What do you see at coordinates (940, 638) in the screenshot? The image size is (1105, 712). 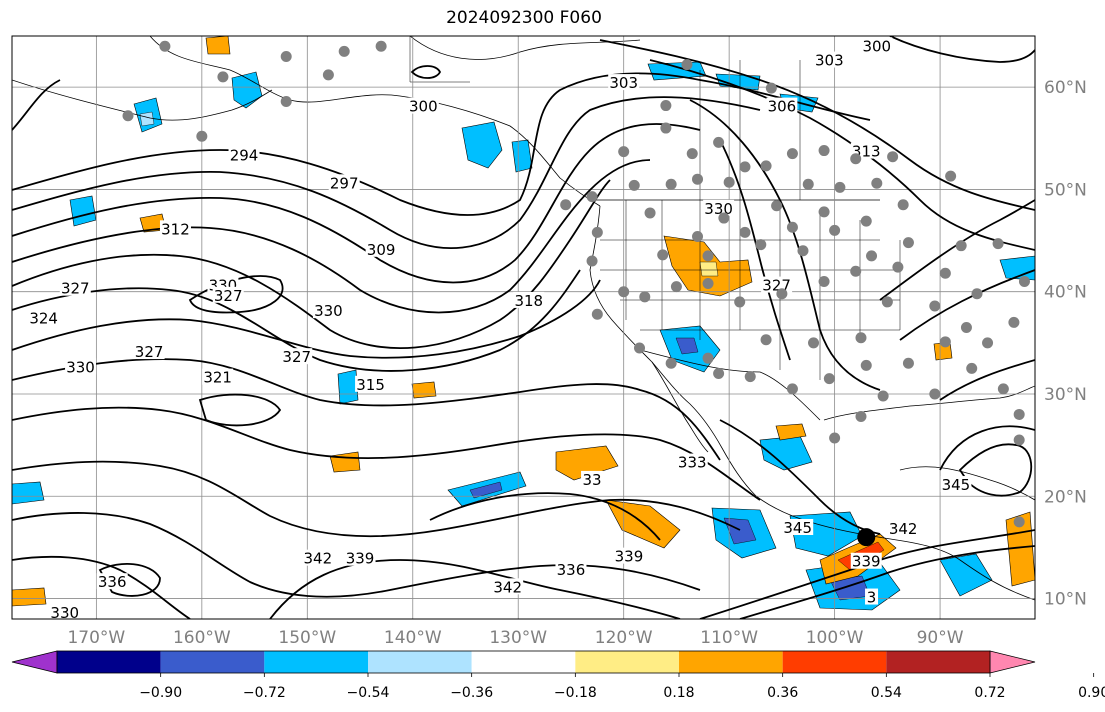 I see `lon-tick-label: 90°W` at bounding box center [940, 638].